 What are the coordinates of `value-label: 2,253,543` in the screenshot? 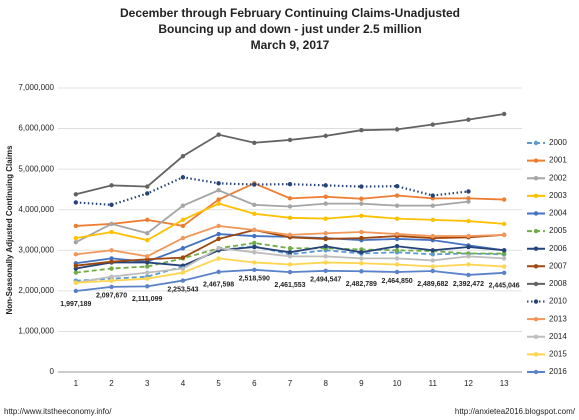 It's located at (182, 289).